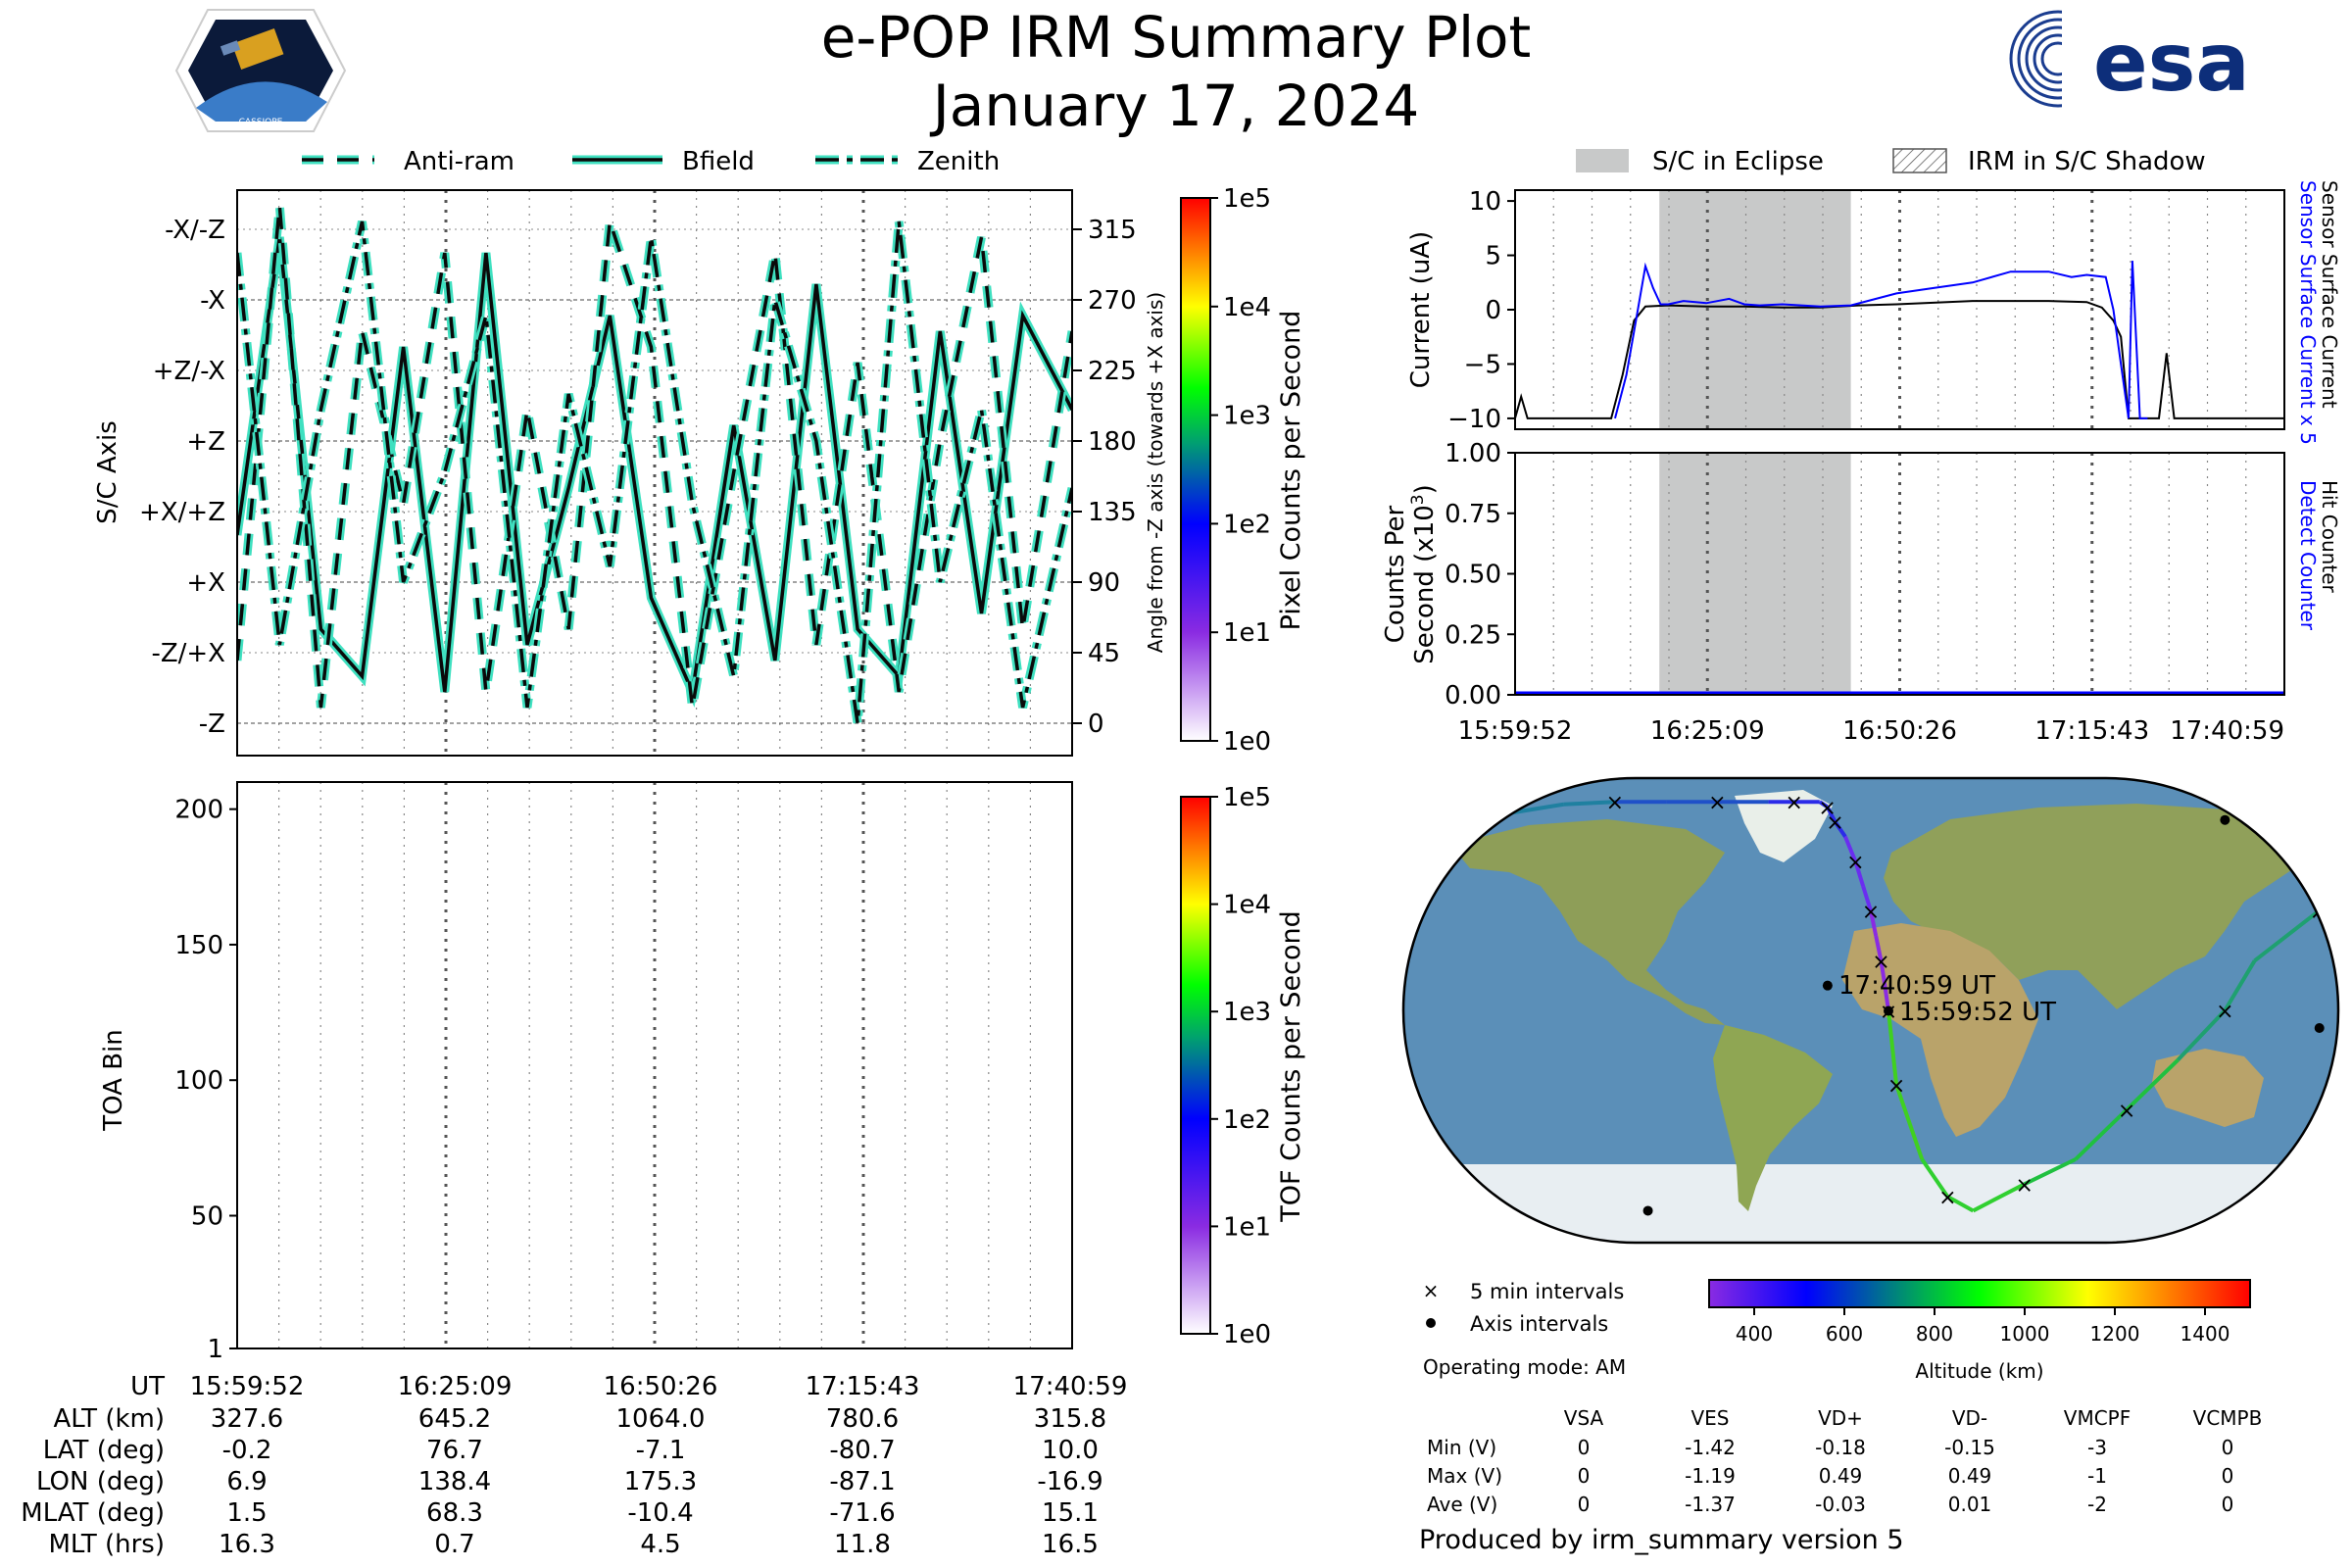 This screenshot has height=1568, width=2352. Describe the element at coordinates (1070, 1544) in the screenshot. I see `ephemeris-cell: 16.5` at that location.